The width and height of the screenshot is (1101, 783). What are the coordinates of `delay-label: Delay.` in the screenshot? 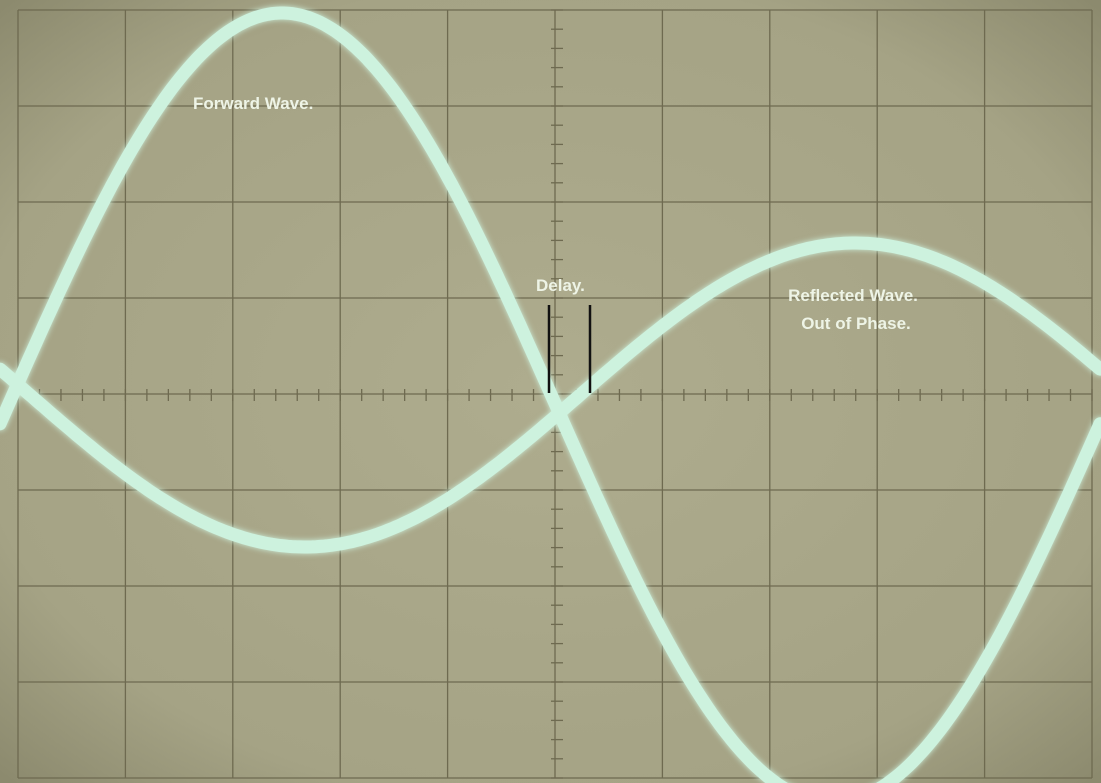 It's located at (560, 285).